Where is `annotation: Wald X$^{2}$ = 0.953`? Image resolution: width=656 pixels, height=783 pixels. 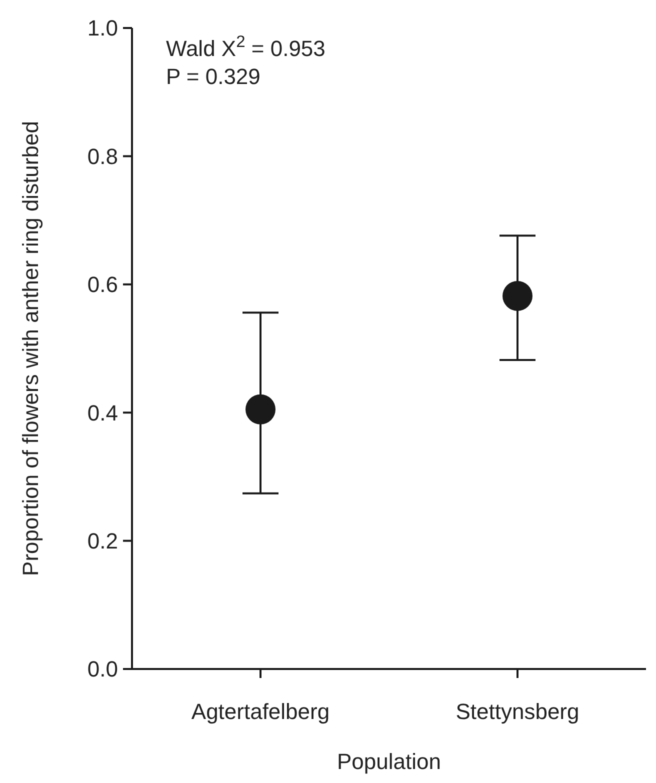 annotation: Wald X$^{2}$ = 0.953 is located at coordinates (246, 47).